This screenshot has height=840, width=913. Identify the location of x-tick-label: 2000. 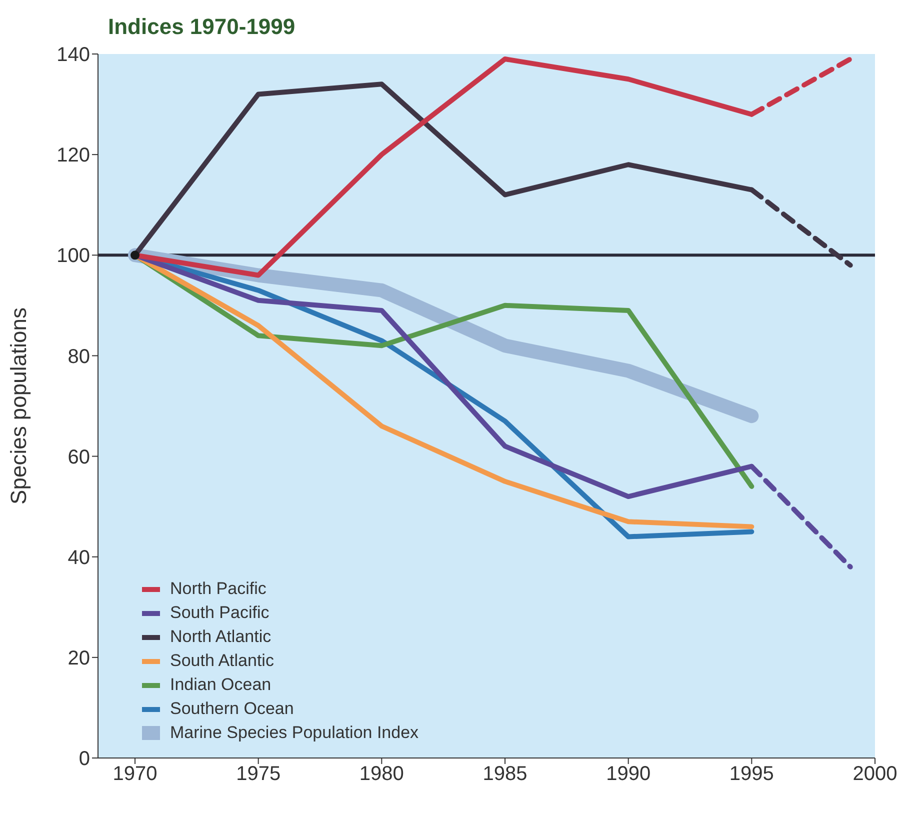
(875, 774).